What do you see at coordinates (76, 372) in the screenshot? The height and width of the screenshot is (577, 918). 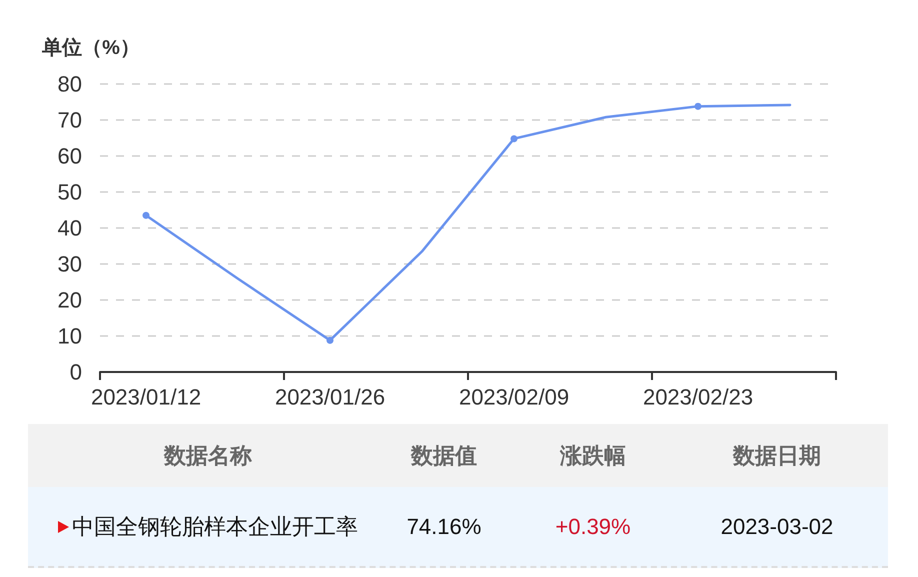 I see `y-tick-label: 0` at bounding box center [76, 372].